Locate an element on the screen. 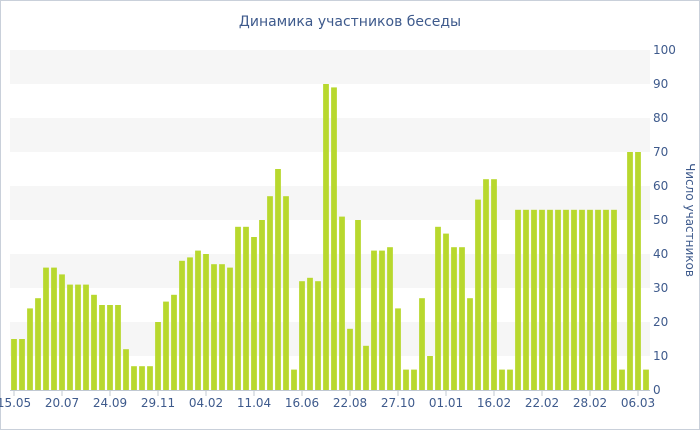 The image size is (700, 430). y-tick-label: 50 is located at coordinates (660, 220).